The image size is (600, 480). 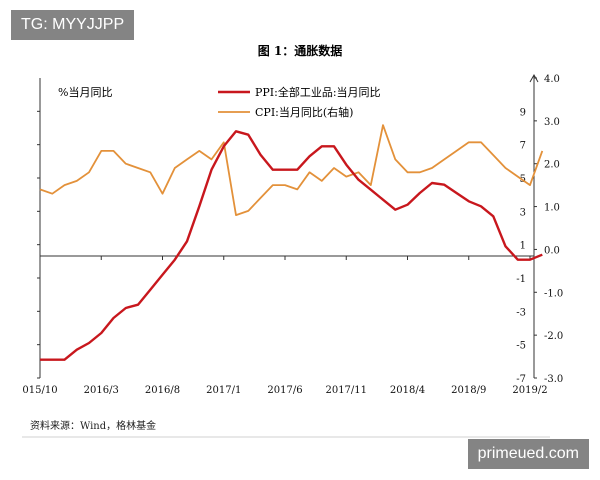 I want to click on y-right-tick-label: 1.0, so click(x=552, y=208).